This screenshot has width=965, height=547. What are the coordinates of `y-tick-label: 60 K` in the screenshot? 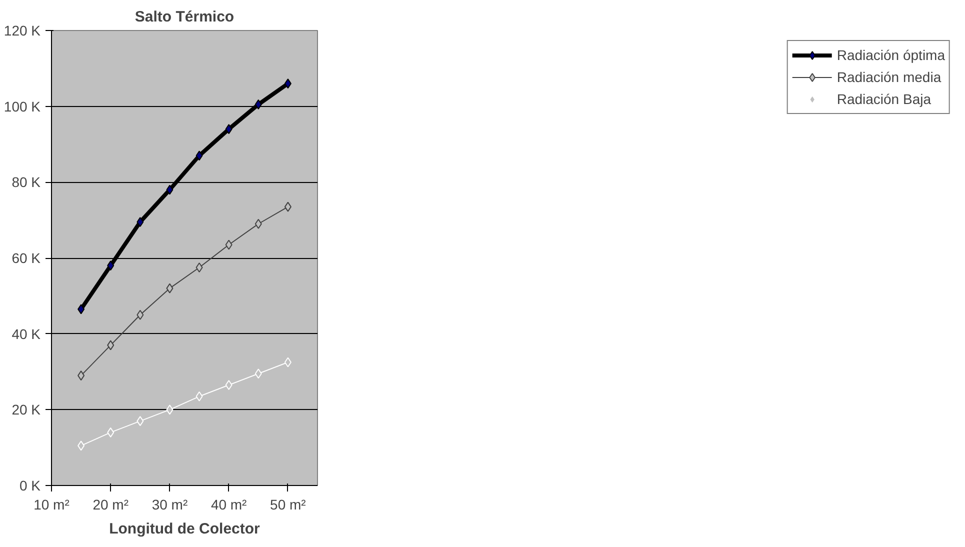 It's located at (27, 258).